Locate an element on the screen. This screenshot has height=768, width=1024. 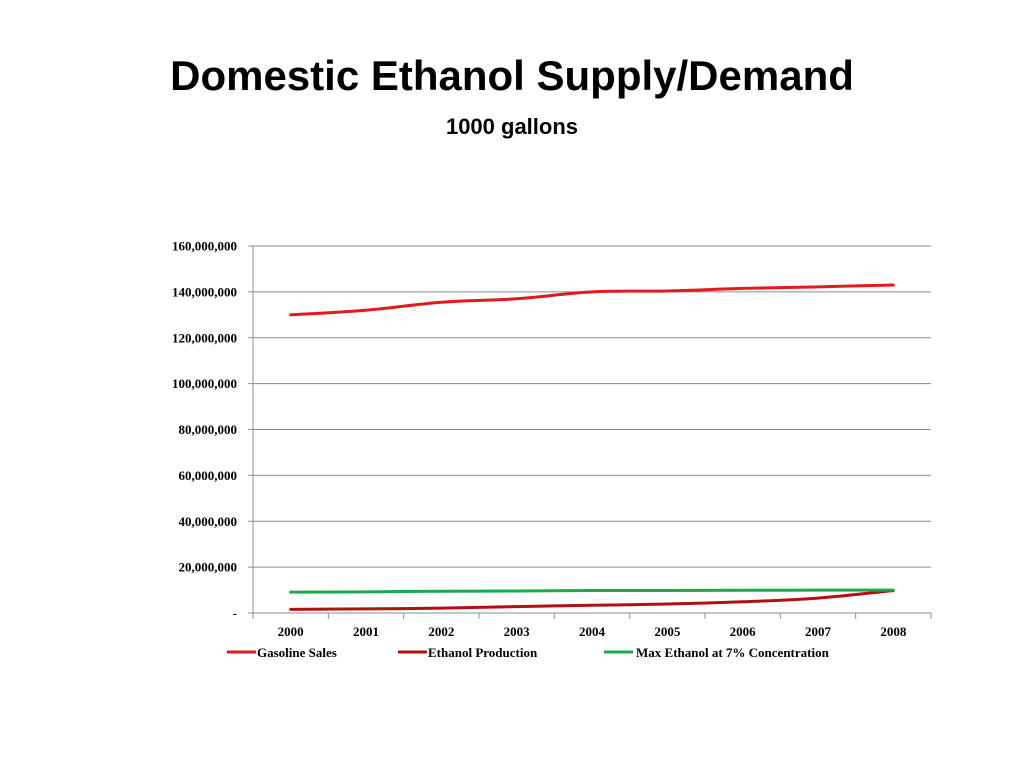
y-tick-label: 140,000,000 is located at coordinates (204, 291).